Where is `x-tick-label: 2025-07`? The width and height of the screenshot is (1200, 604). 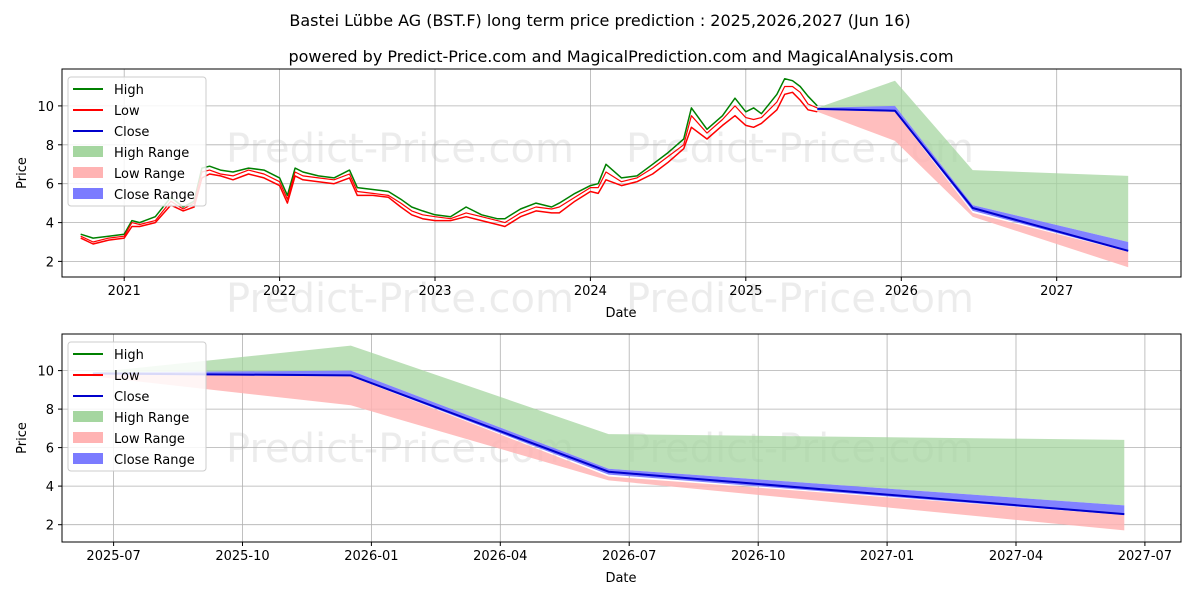 x-tick-label: 2025-07 is located at coordinates (113, 556).